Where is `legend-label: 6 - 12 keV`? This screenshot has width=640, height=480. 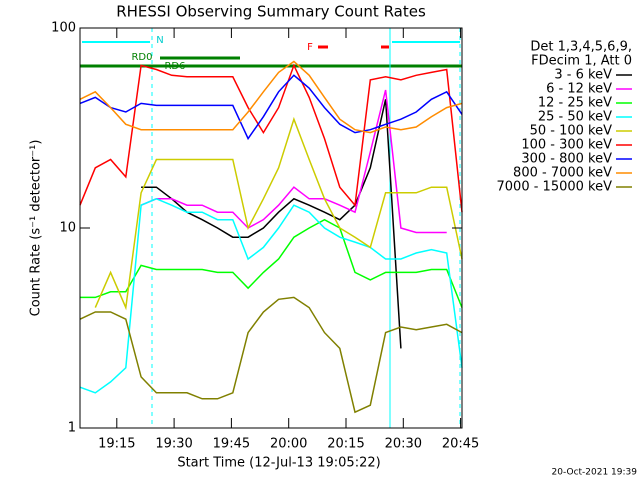
legend-label: 6 - 12 keV is located at coordinates (579, 89).